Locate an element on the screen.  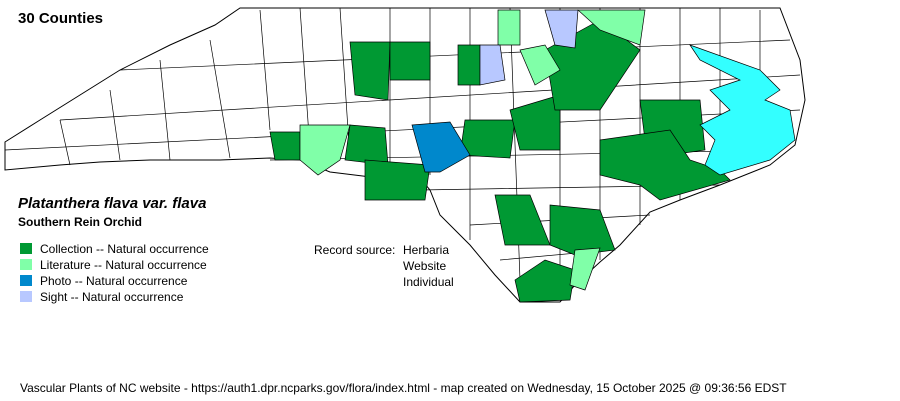
record-source-individual: Individual is located at coordinates (428, 282).